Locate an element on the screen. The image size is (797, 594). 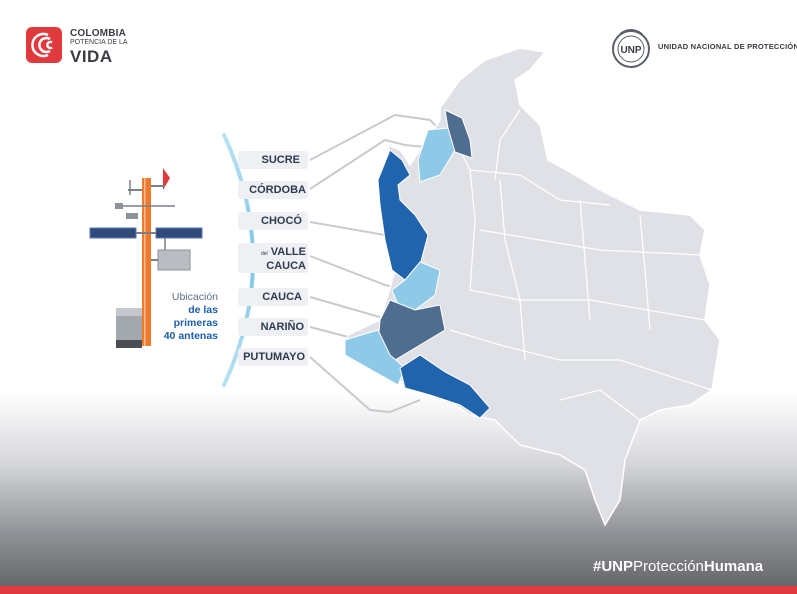
connector-putumayo is located at coordinates (365, 385).